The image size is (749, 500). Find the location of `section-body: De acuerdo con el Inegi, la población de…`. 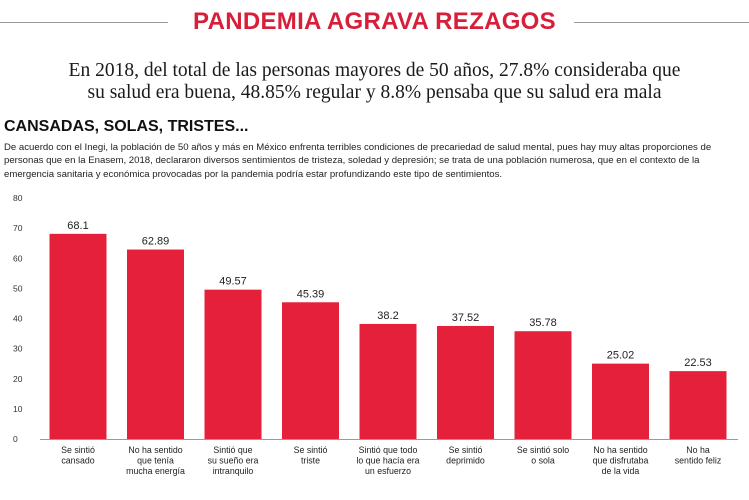

section-body: De acuerdo con el Inegi, la población de… is located at coordinates (358, 161).